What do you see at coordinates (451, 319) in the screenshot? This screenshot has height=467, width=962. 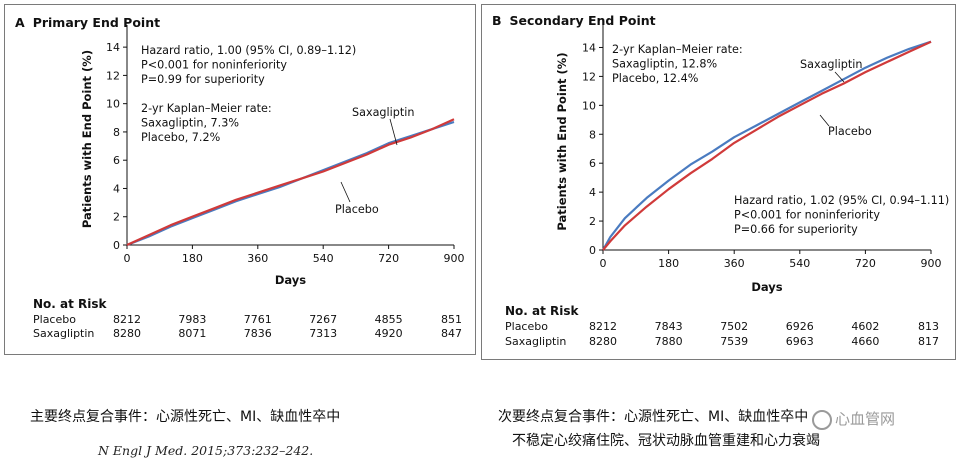 I see `risk-cell: 851` at bounding box center [451, 319].